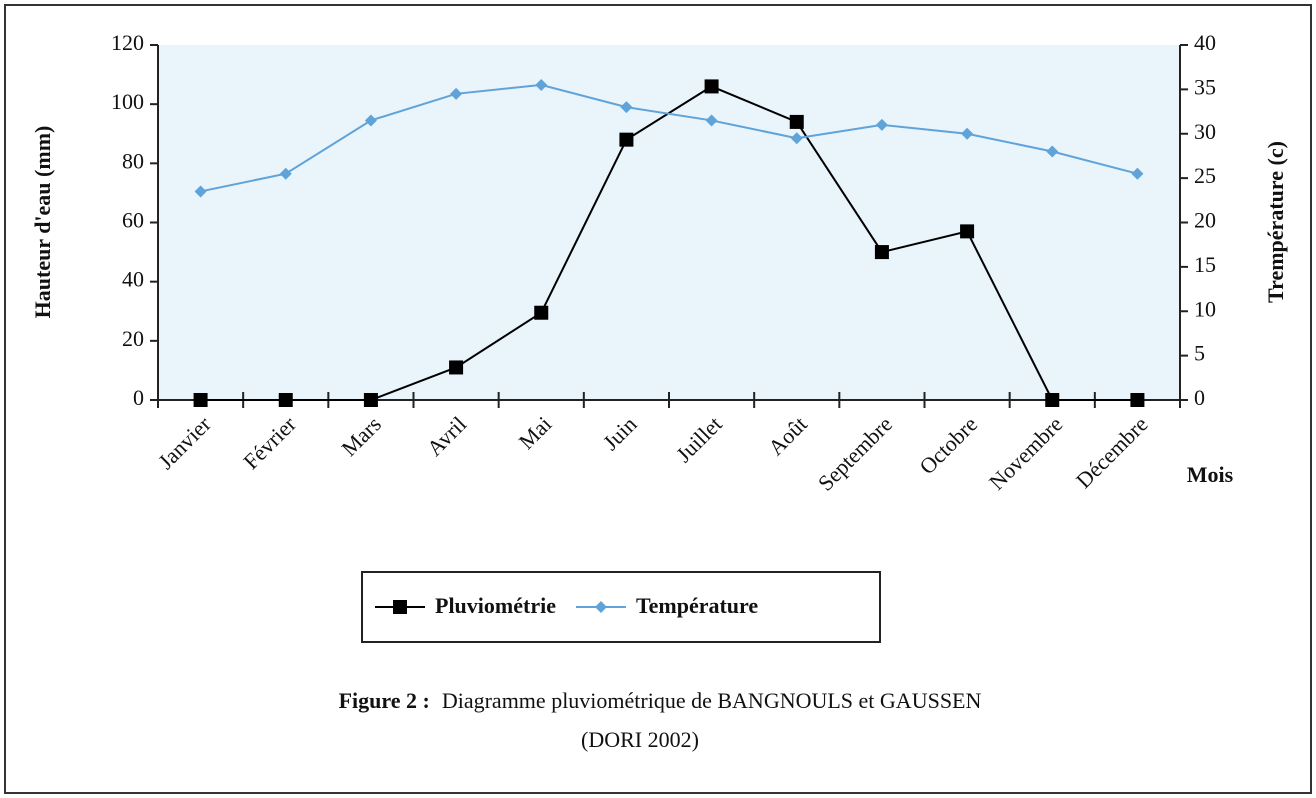 The image size is (1316, 798). I want to click on y2-tick-label: 35, so click(1205, 86).